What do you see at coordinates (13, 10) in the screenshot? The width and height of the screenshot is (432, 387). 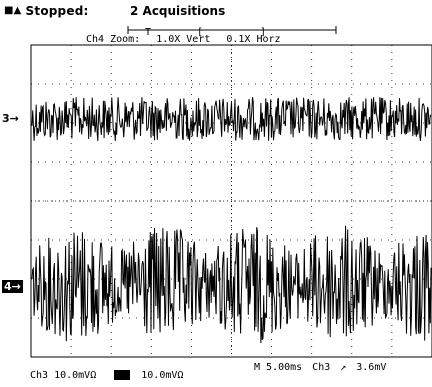 I see `run-state-icon: ■▲` at bounding box center [13, 10].